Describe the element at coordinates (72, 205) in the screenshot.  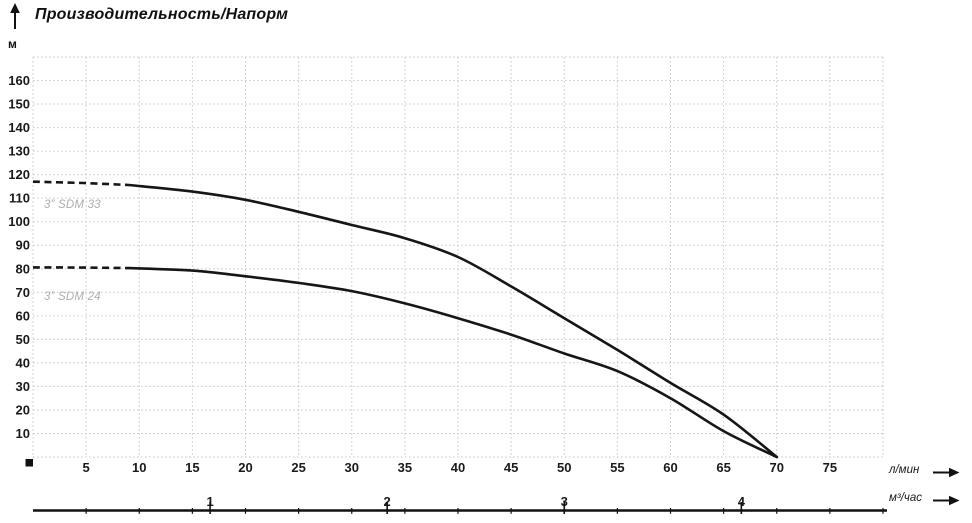
I see `series-label-sdm33: 3” SDM 33` at that location.